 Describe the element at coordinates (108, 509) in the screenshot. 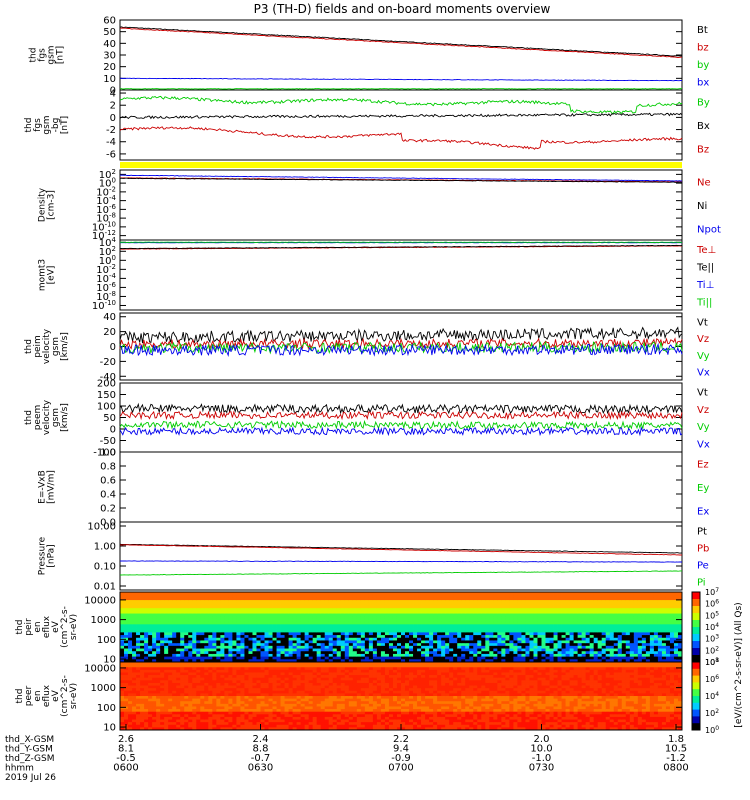

I see `ytick-label: 0.2` at that location.